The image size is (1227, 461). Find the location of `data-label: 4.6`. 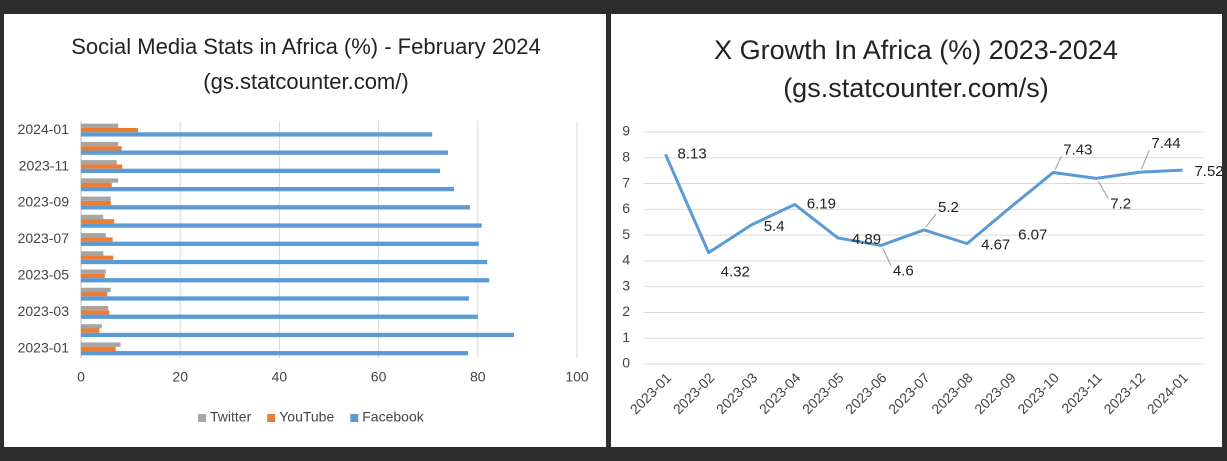

data-label: 4.6 is located at coordinates (903, 270).